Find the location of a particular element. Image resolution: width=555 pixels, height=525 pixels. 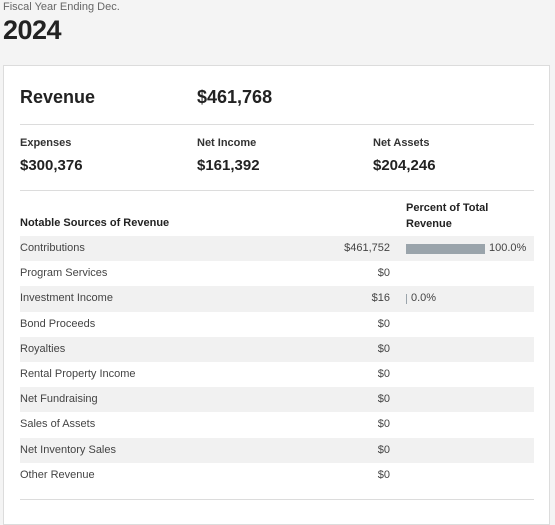

net-assets-label: Net Assets is located at coordinates (401, 143).